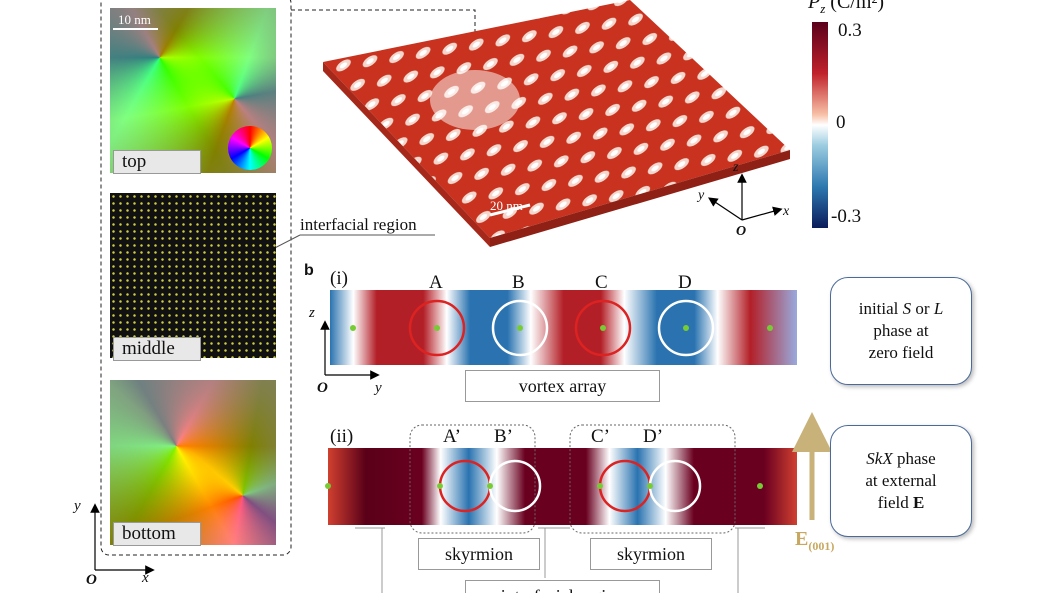 This screenshot has width=1055, height=593. Describe the element at coordinates (562, 586) in the screenshot. I see `interfacial-region-caption: interfacial region` at that location.